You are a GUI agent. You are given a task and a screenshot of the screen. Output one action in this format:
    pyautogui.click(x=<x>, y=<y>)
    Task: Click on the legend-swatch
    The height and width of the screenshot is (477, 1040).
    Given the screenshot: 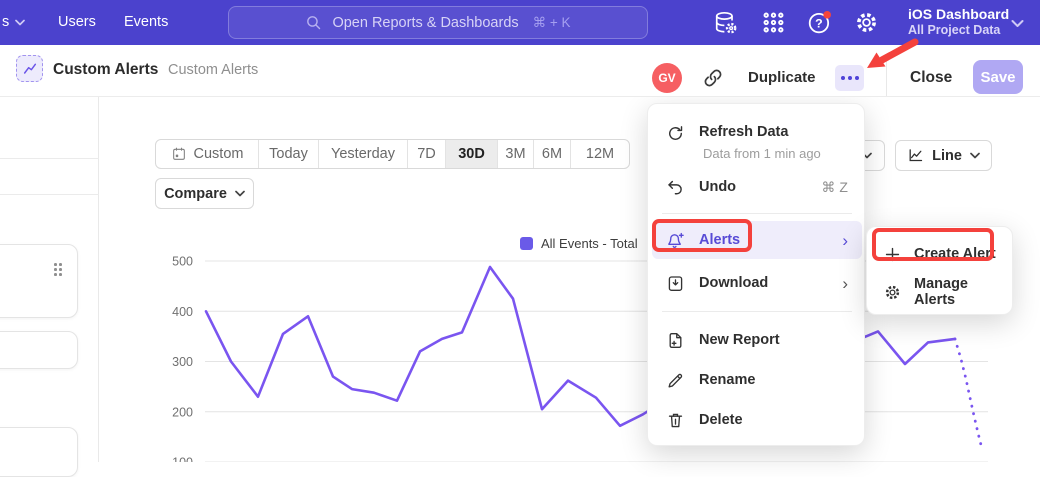 What is the action you would take?
    pyautogui.click(x=526, y=243)
    